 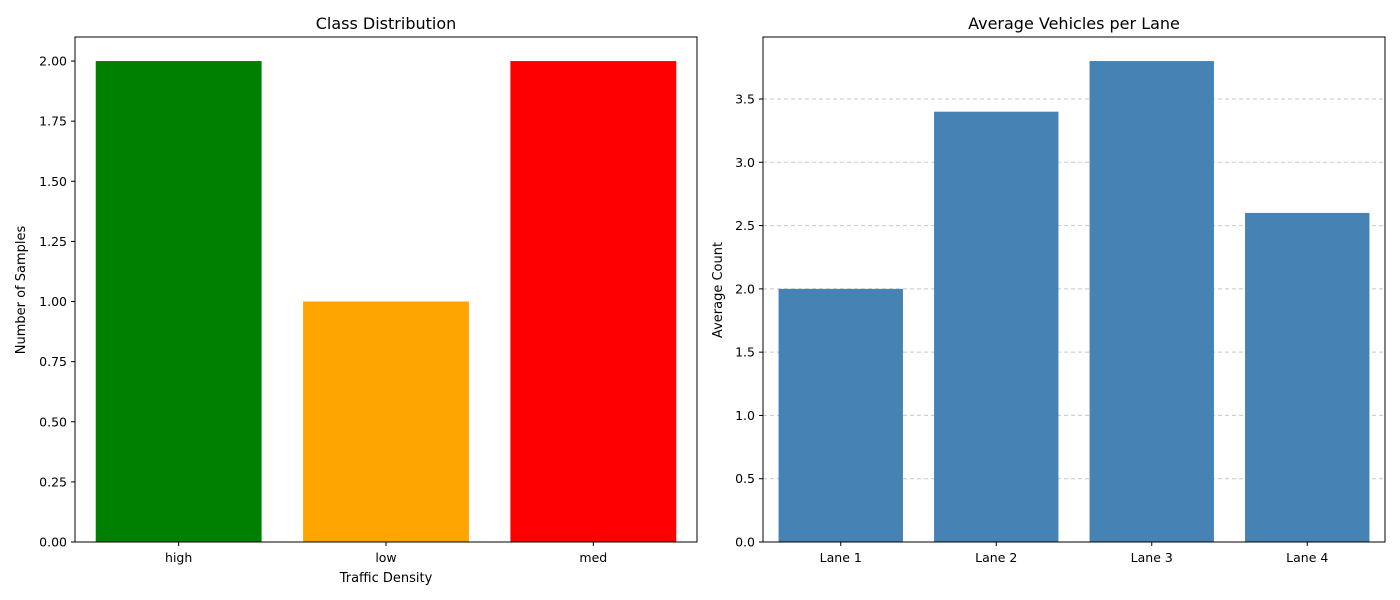 I want to click on y-tick-label: 3.5, so click(x=745, y=99).